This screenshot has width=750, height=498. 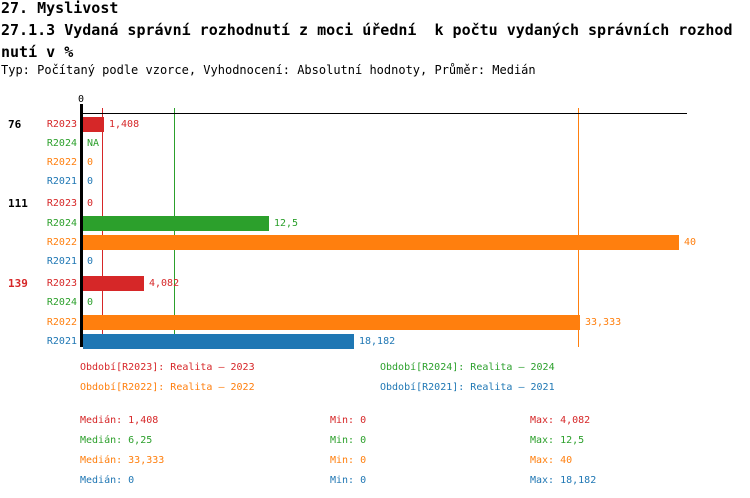 What do you see at coordinates (81, 99) in the screenshot?
I see `axis-zero-tick-label: 0` at bounding box center [81, 99].